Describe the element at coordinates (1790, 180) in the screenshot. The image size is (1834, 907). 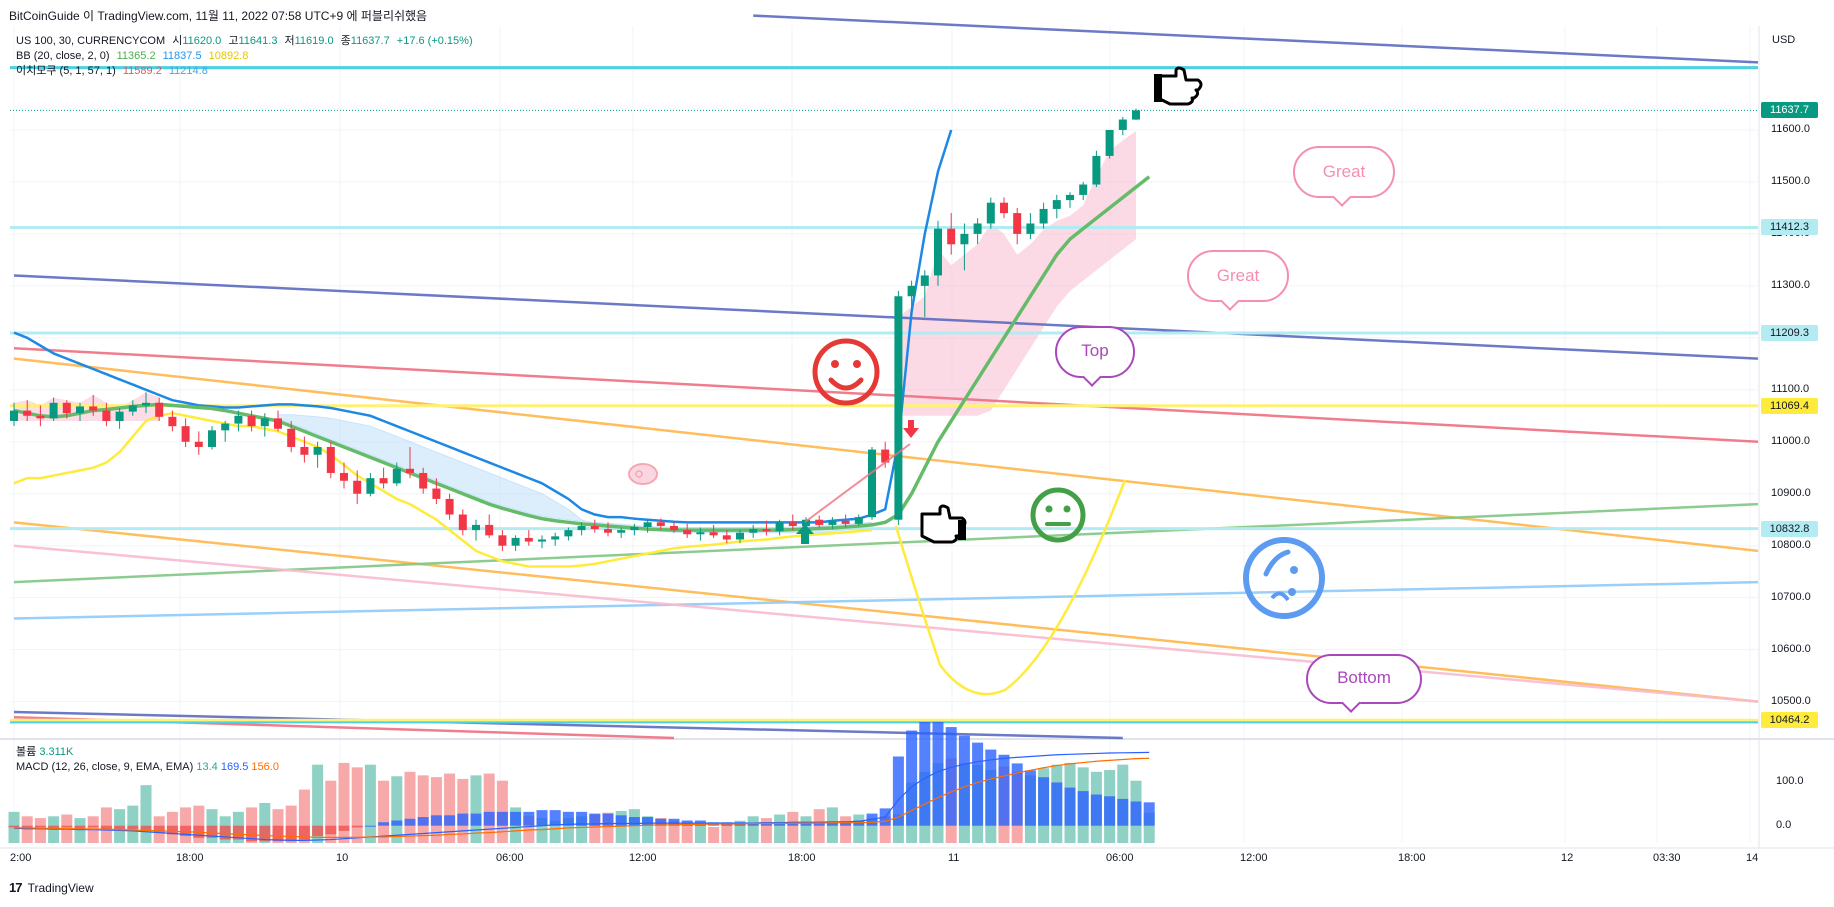
I see `price-tick-label: 11500.0` at that location.